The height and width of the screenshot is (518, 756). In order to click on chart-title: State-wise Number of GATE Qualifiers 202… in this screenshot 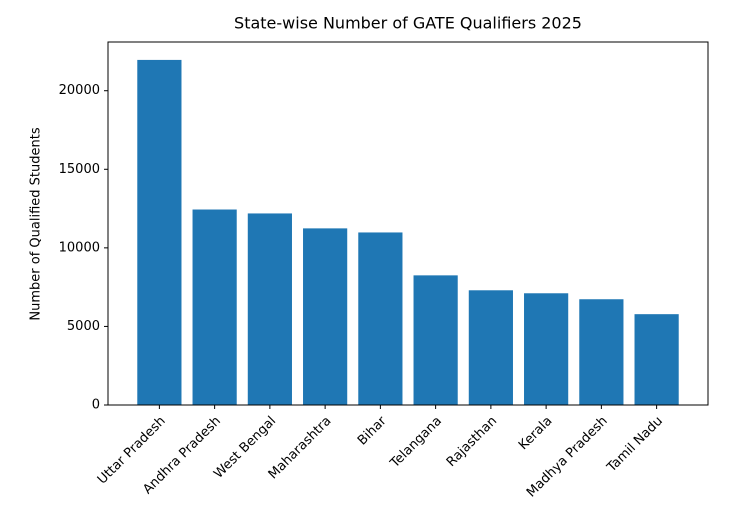, I will do `click(408, 23)`.